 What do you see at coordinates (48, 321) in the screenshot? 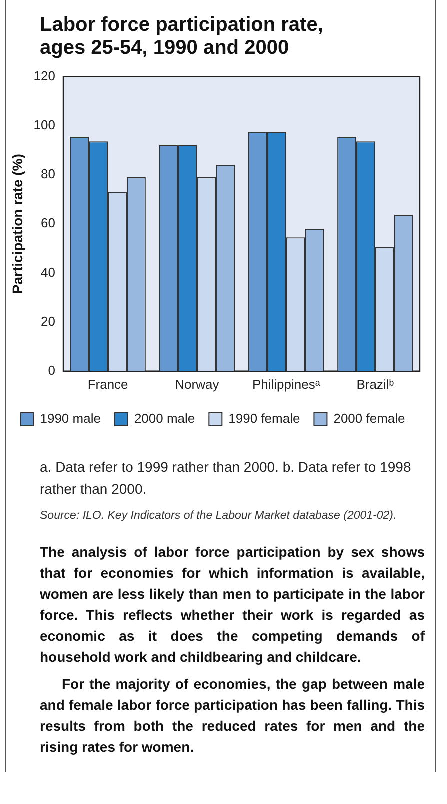
I see `y-tick-label: 20` at bounding box center [48, 321].